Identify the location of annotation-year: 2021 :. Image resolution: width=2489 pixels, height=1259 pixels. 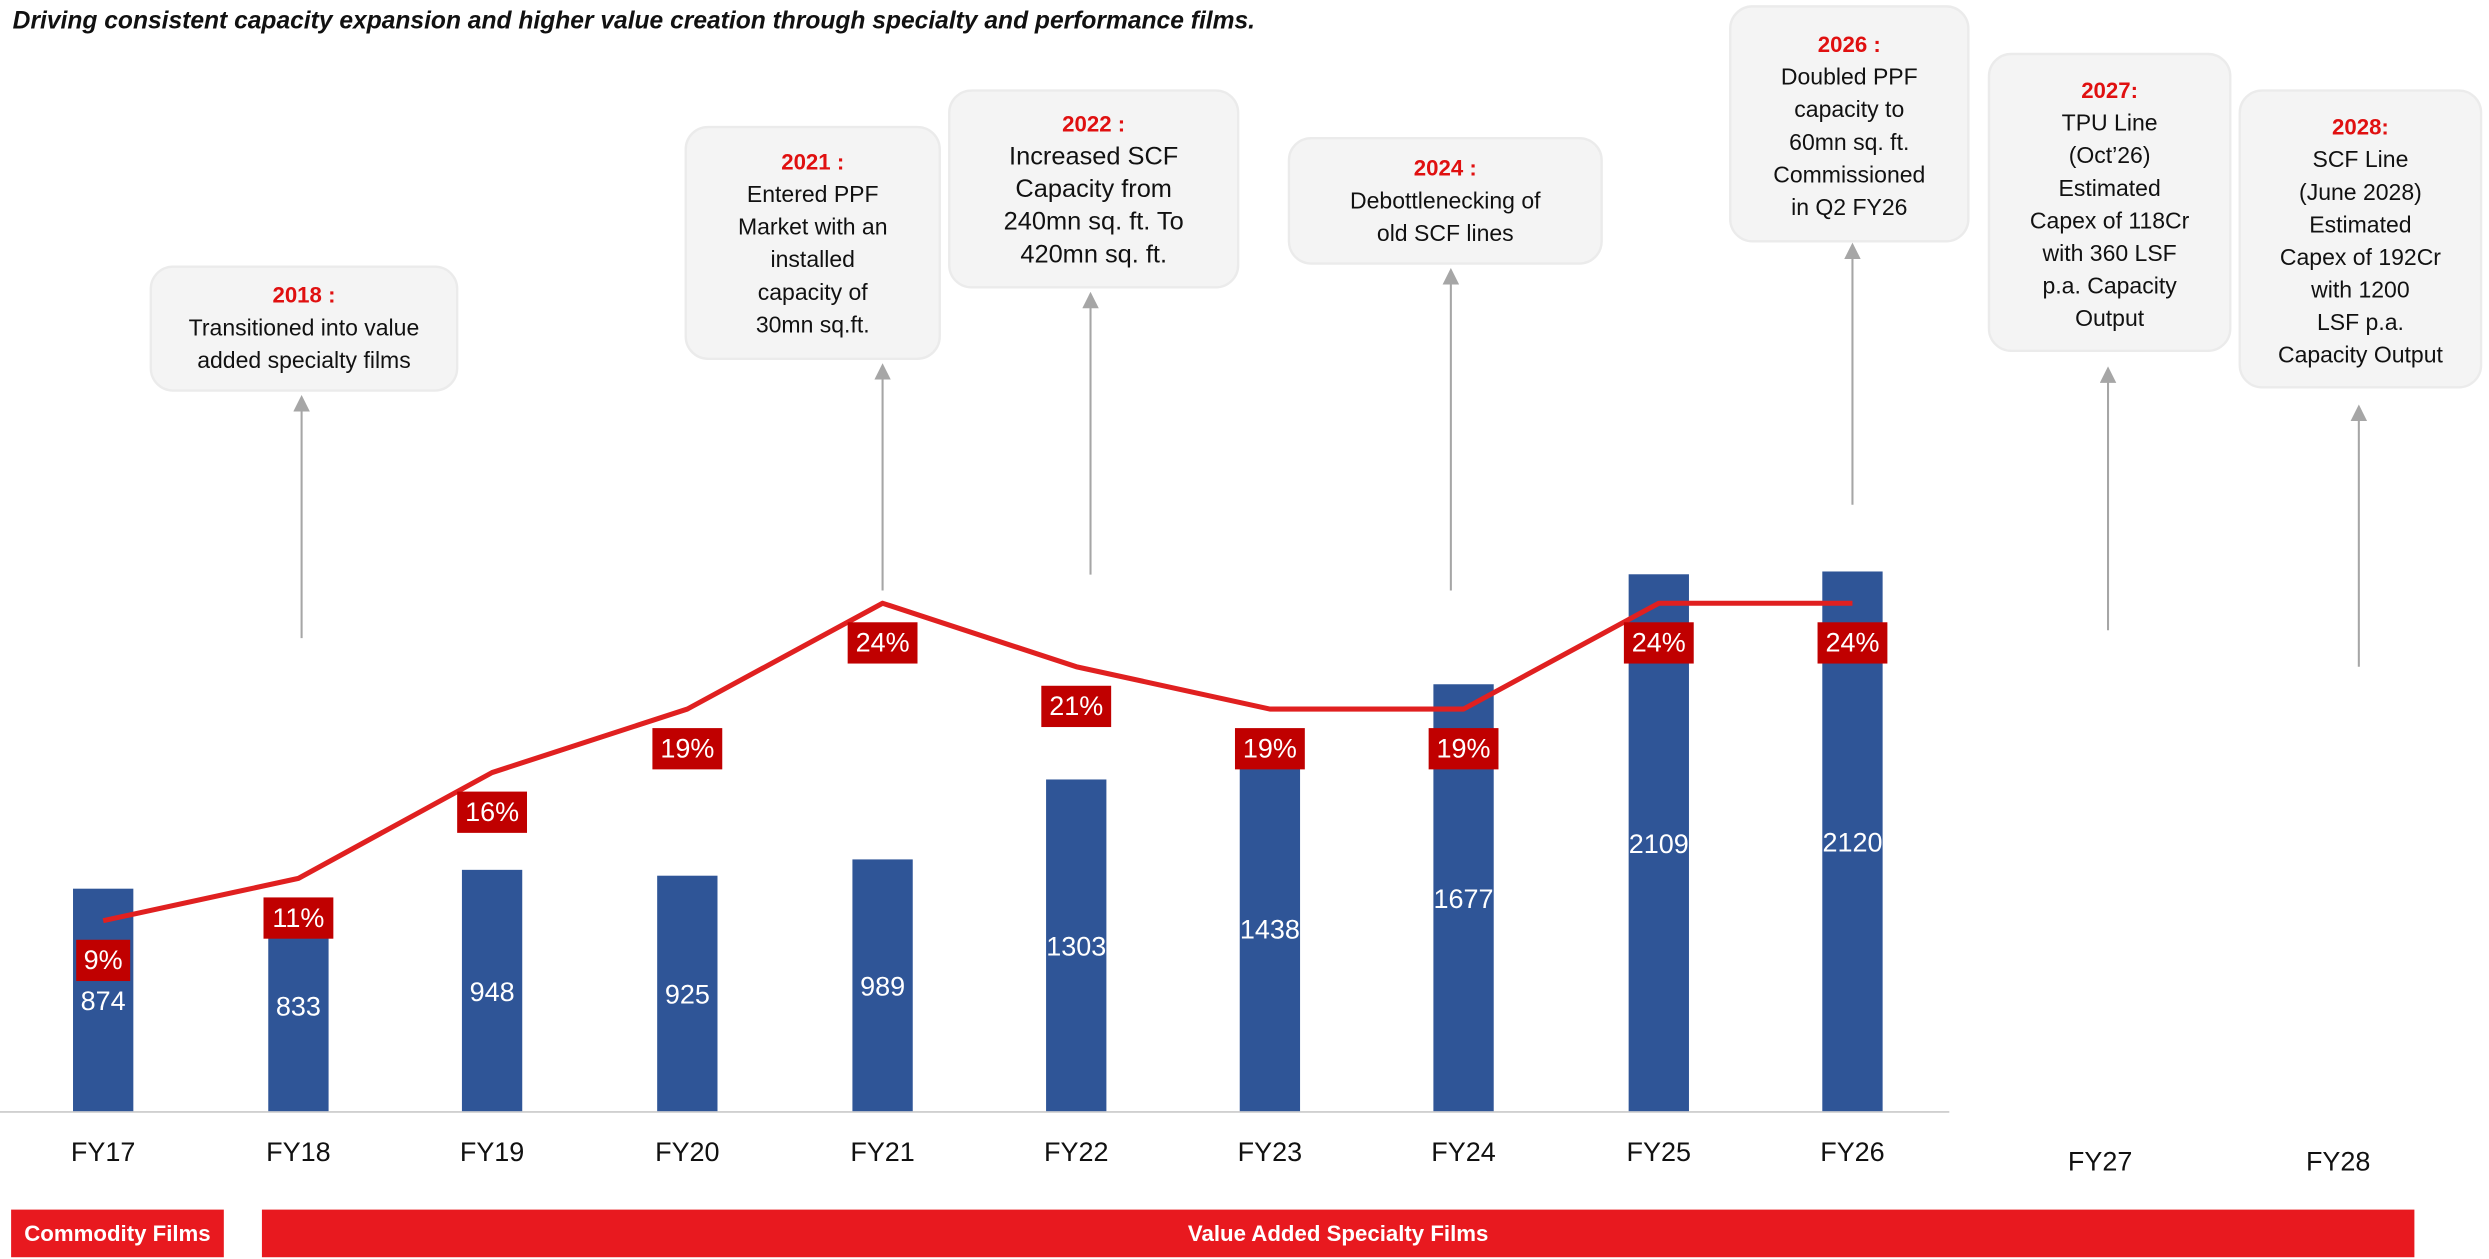
(812, 161).